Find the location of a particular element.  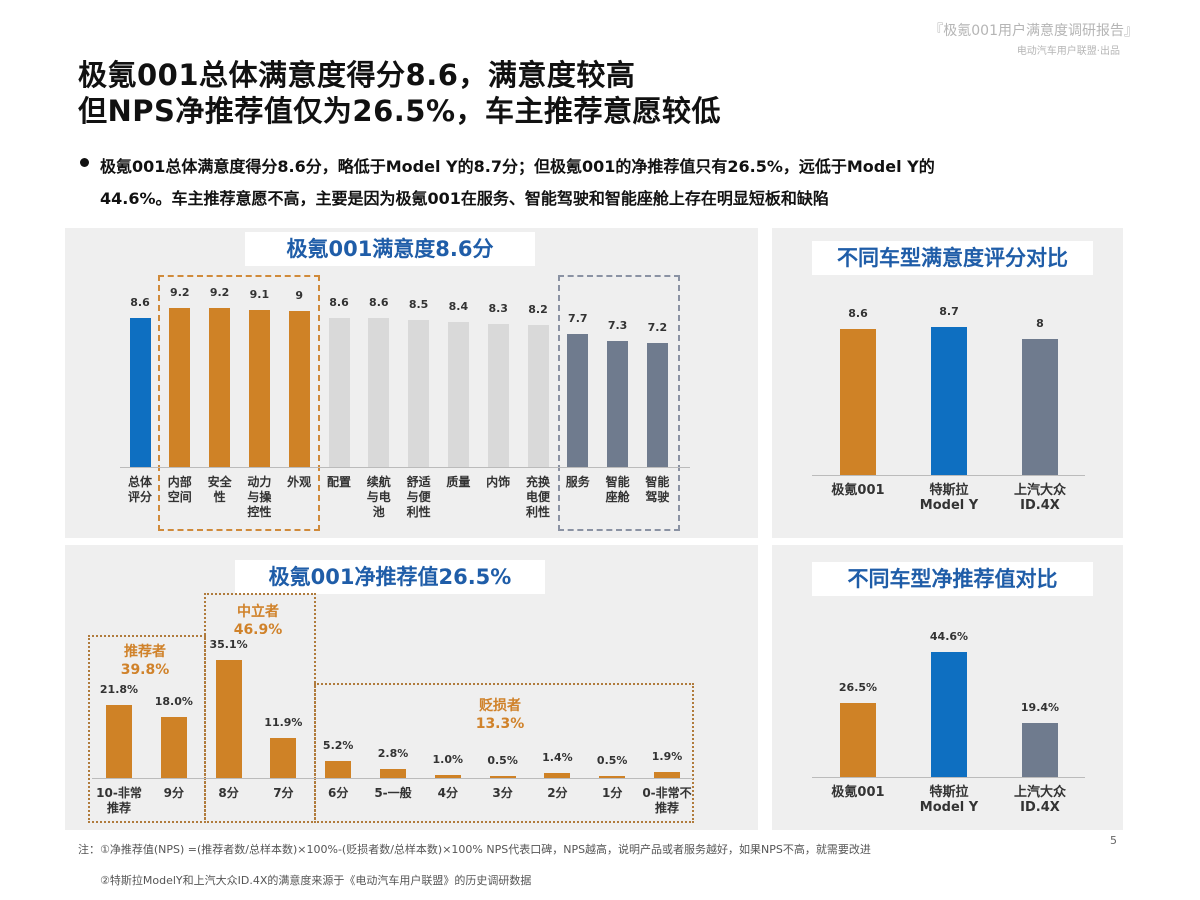

category-label: 7分 is located at coordinates (283, 793).